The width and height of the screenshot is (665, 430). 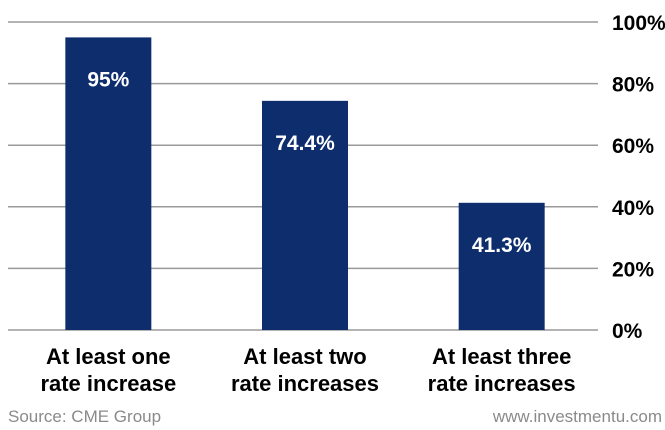 What do you see at coordinates (577, 416) in the screenshot?
I see `site-url: www.investmentu.com` at bounding box center [577, 416].